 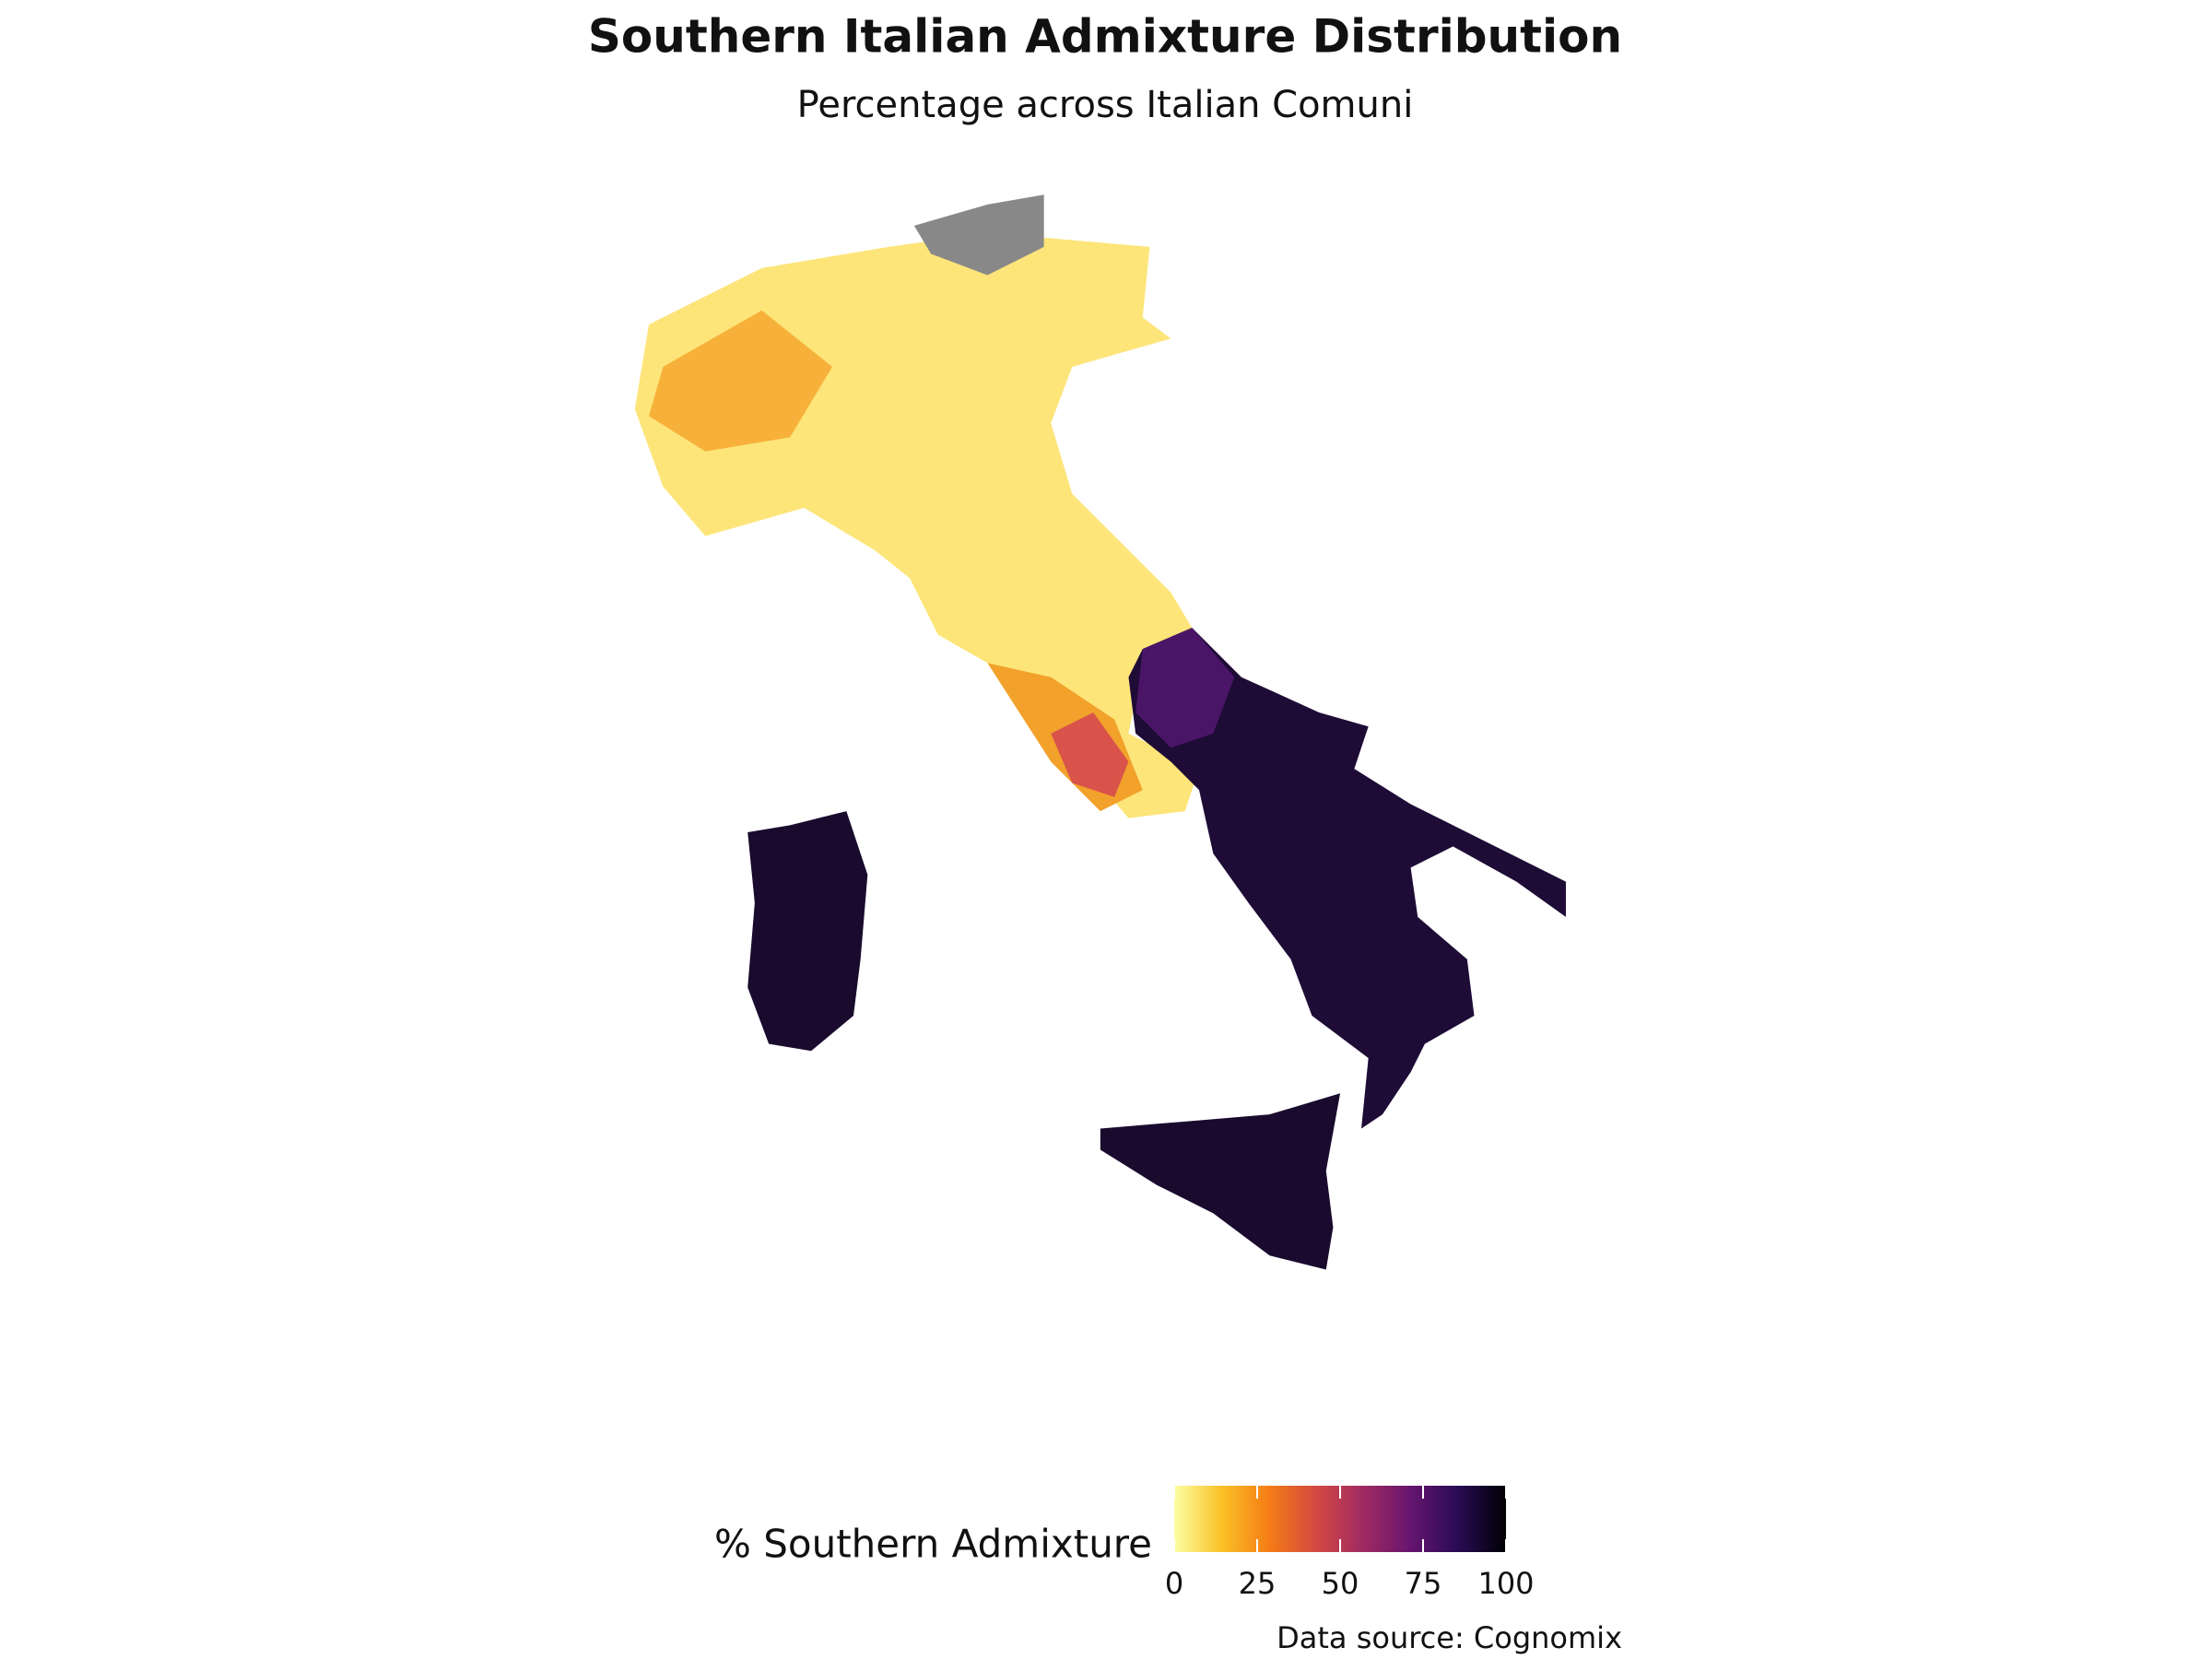 I want to click on caption: Data source: Cognomix, so click(x=1449, y=1637).